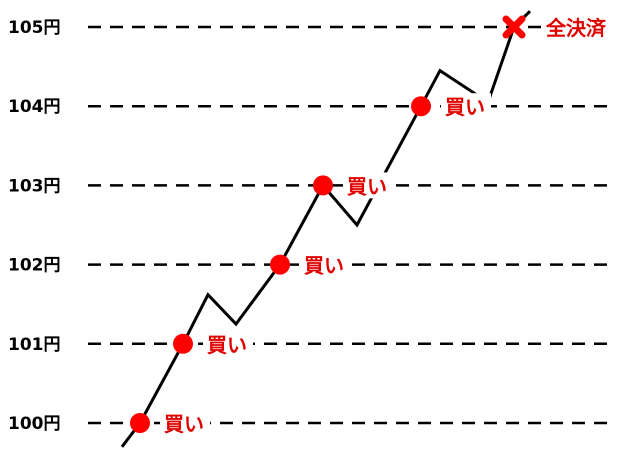  Describe the element at coordinates (34, 345) in the screenshot. I see `price-label-101: 101円` at that location.